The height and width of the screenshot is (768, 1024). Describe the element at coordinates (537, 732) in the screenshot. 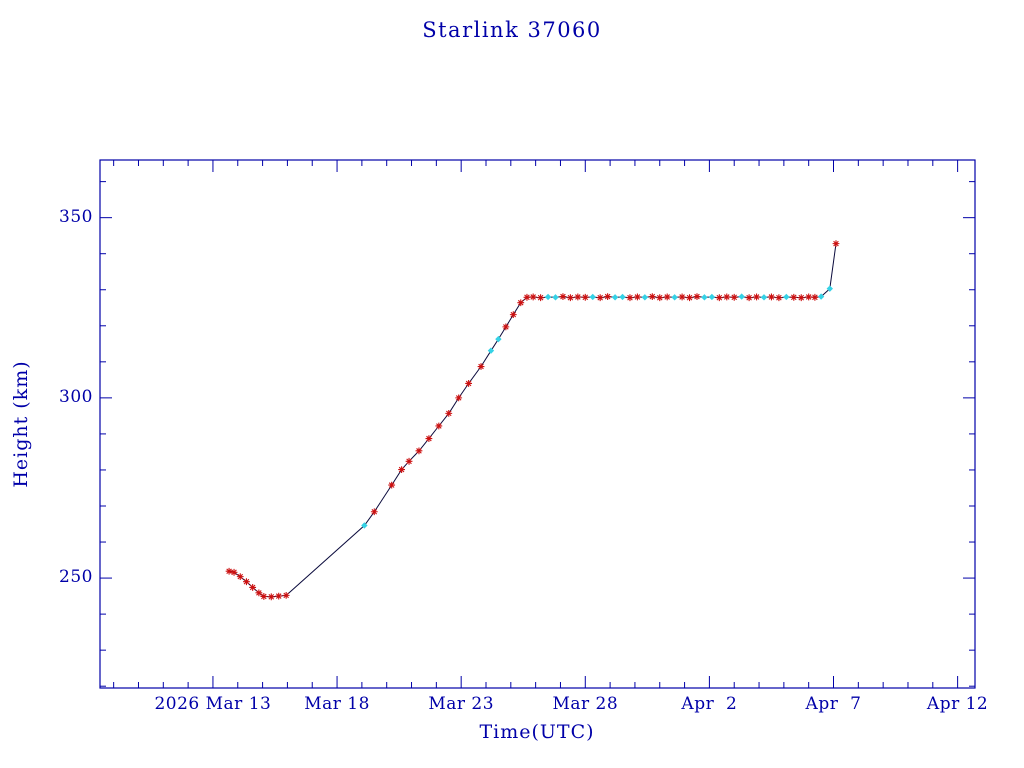

I see `x-axis-label: Time(UTC)` at that location.